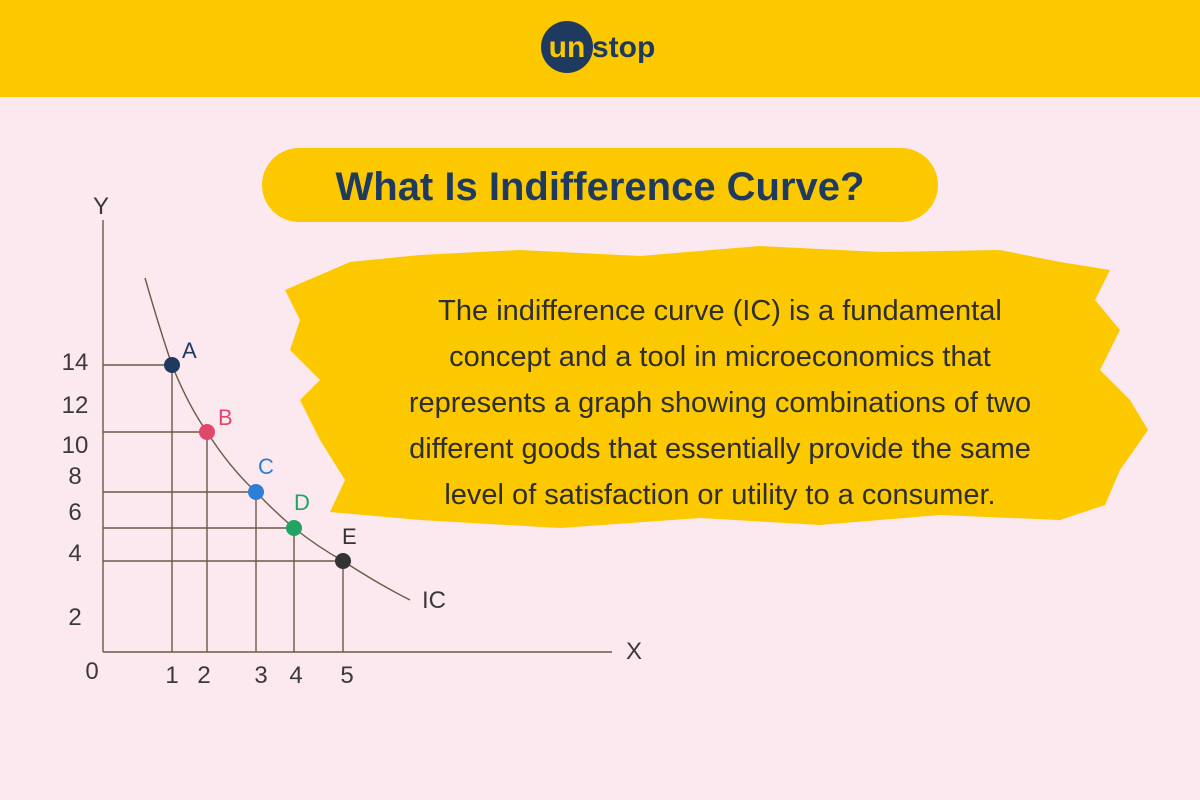 This screenshot has height=800, width=1200. I want to click on x-tick-label: 3, so click(260, 675).